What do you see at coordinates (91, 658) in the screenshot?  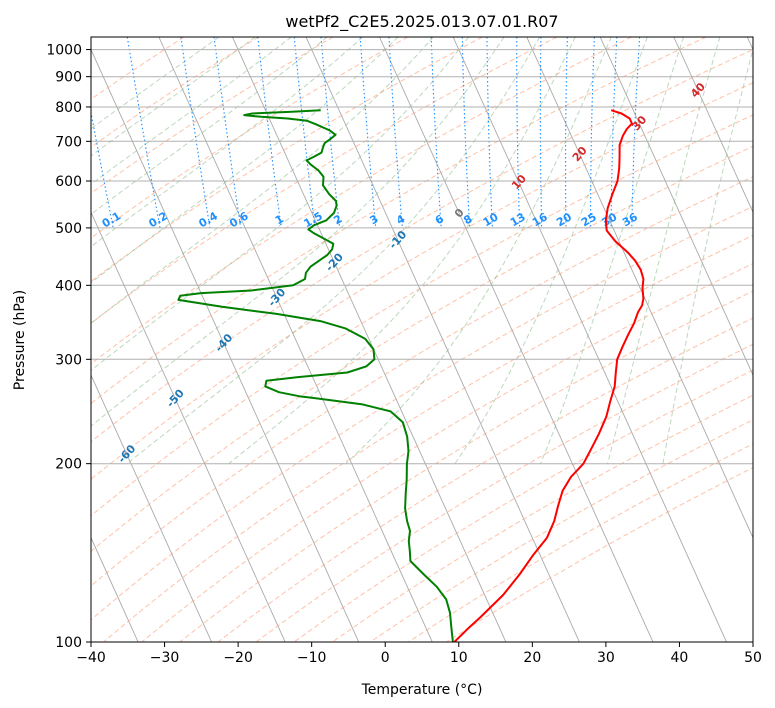 I see `x-tick-label: −40` at bounding box center [91, 658].